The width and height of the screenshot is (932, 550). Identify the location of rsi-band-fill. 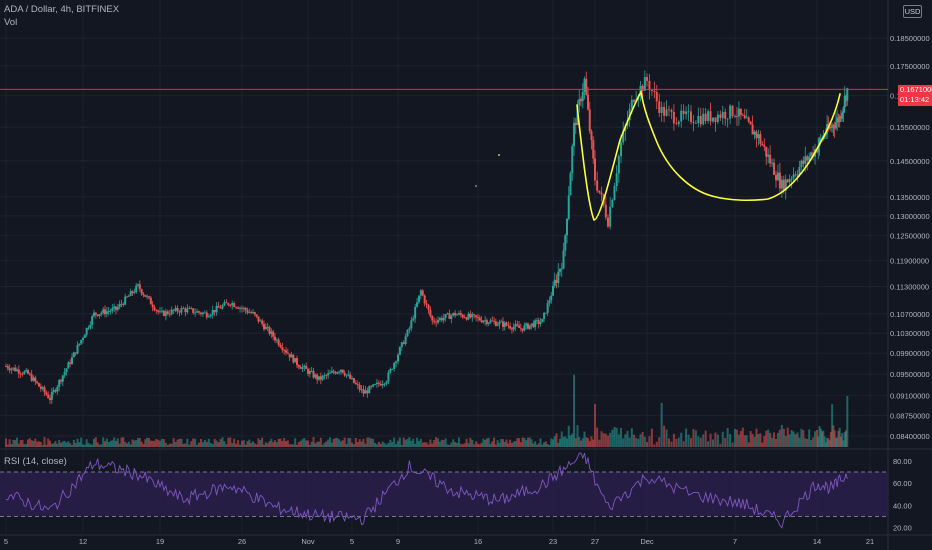
(444, 494).